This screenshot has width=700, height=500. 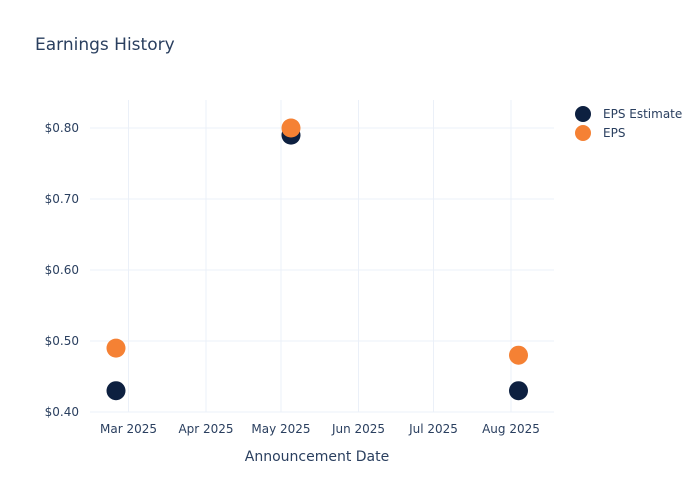 What do you see at coordinates (358, 429) in the screenshot?
I see `x-tick-label: Jun 2025` at bounding box center [358, 429].